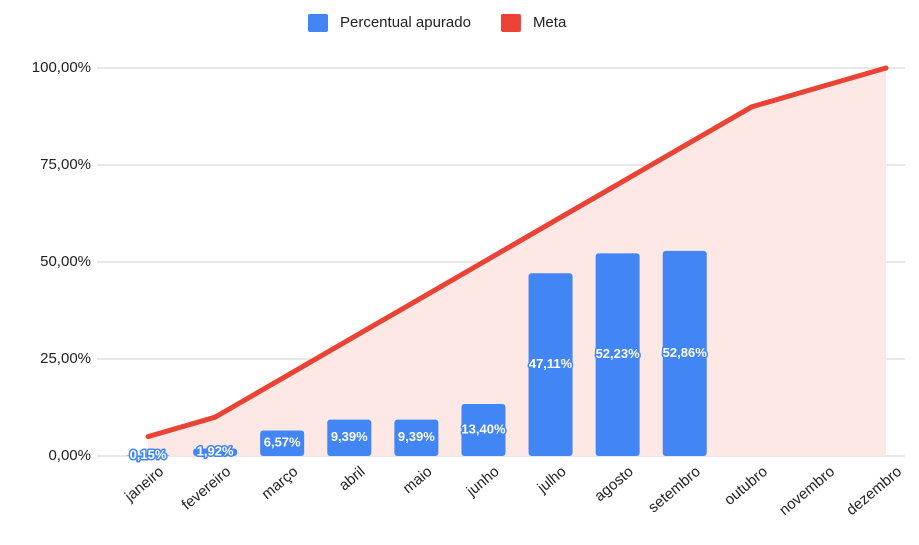  What do you see at coordinates (746, 486) in the screenshot?
I see `x-tick-label: outubro` at bounding box center [746, 486].